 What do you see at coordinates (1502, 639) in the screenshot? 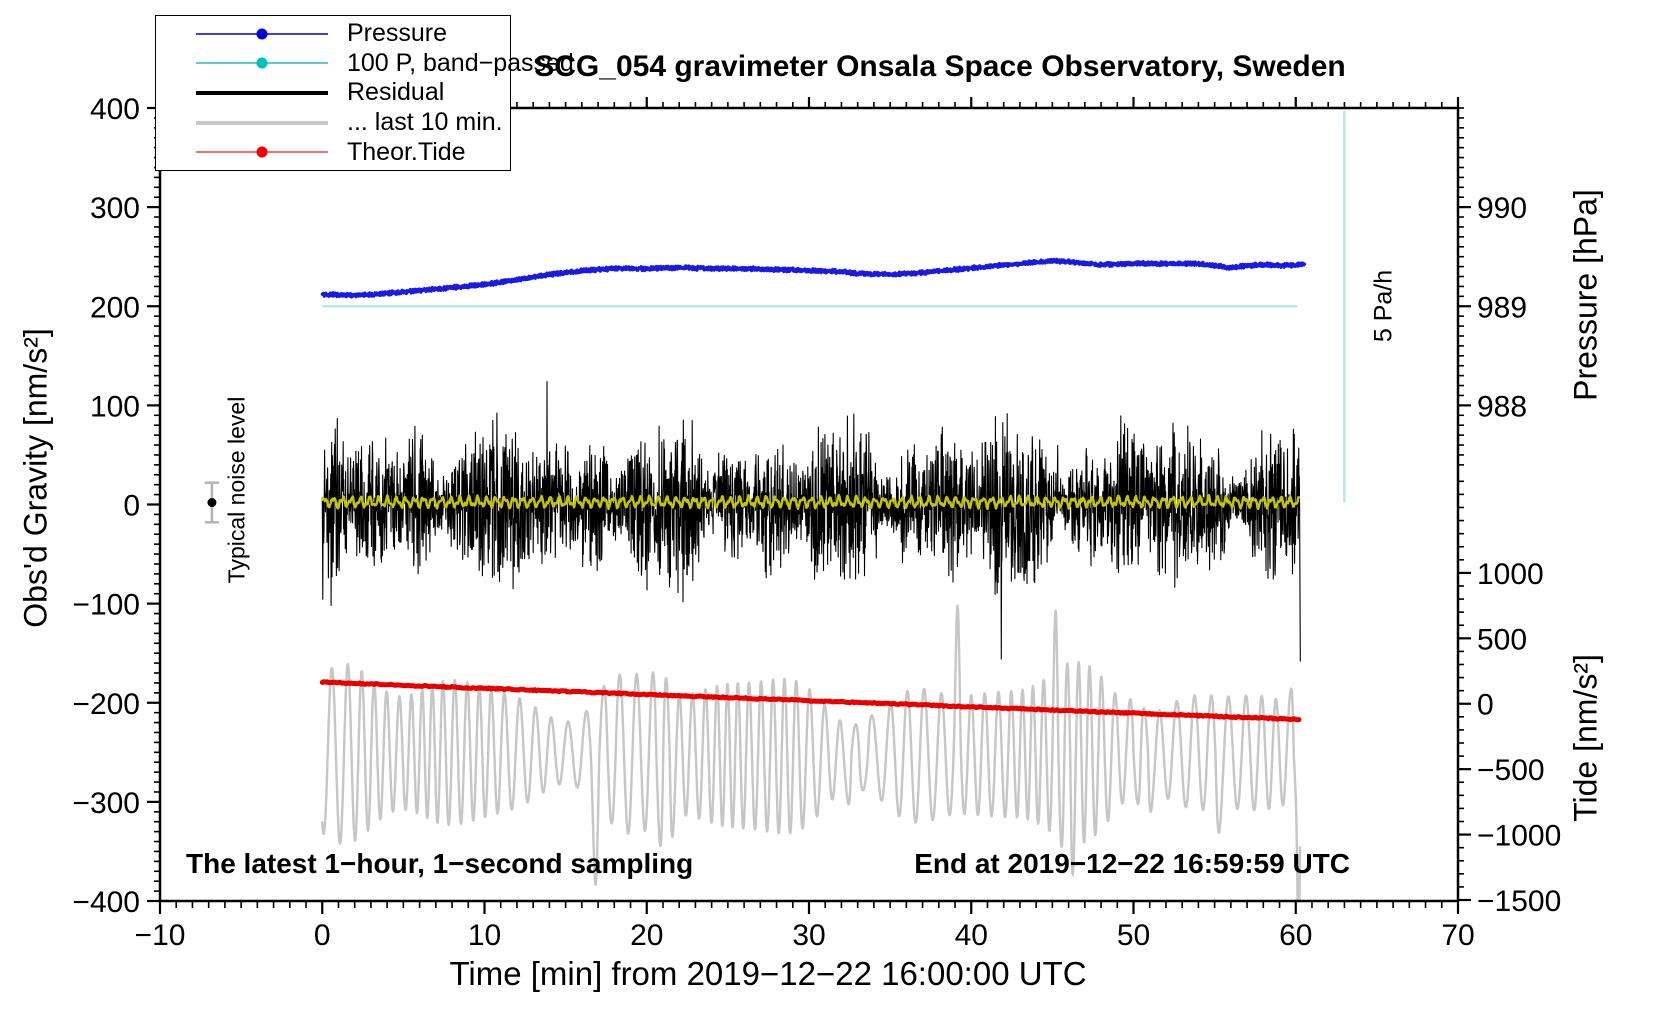
I see `tide-tick-label: 500` at bounding box center [1502, 639].